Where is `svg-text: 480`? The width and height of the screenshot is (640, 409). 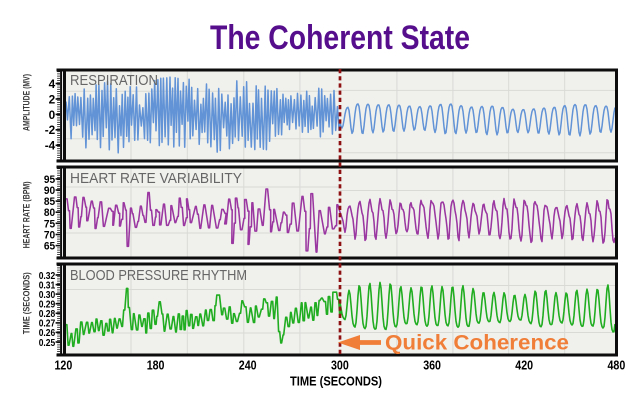
svg-text: 480 is located at coordinates (617, 365).